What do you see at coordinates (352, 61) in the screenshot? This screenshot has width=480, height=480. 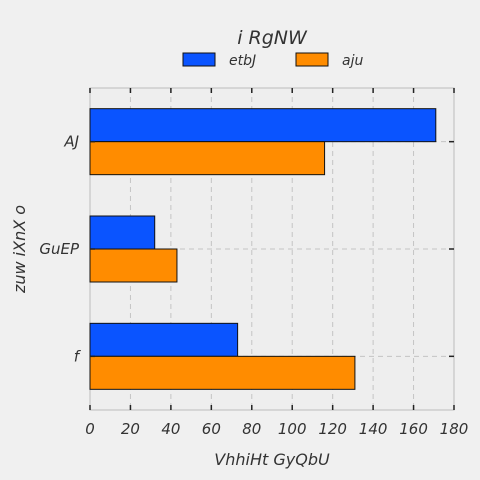 I see `legend-label-aju: aju` at bounding box center [352, 61].